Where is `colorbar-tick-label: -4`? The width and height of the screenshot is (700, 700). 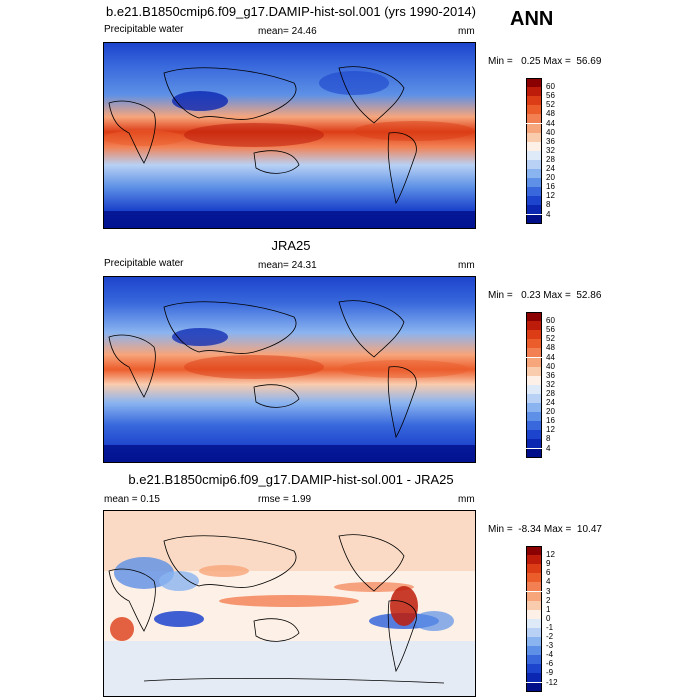 colorbar-tick-label: -4 is located at coordinates (550, 655).